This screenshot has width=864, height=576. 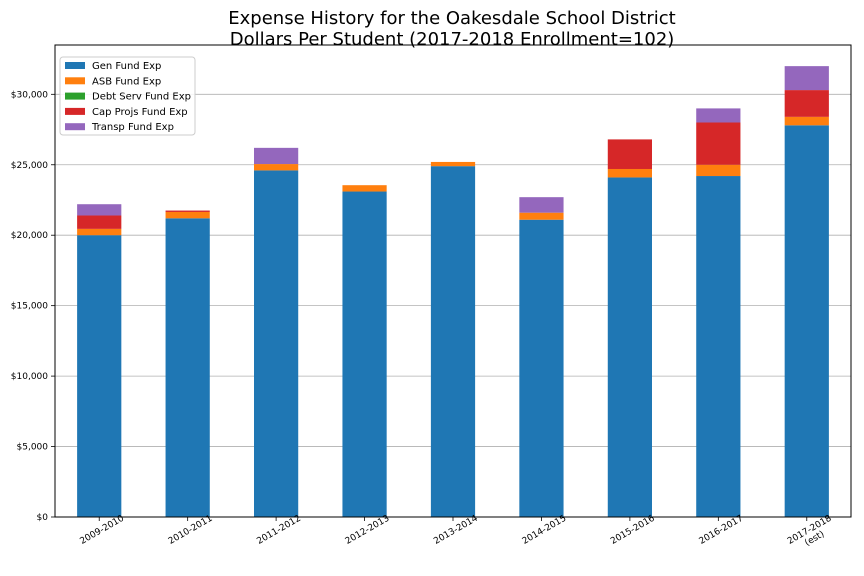 What do you see at coordinates (126, 66) in the screenshot?
I see `legend-label: Gen Fund Exp` at bounding box center [126, 66].